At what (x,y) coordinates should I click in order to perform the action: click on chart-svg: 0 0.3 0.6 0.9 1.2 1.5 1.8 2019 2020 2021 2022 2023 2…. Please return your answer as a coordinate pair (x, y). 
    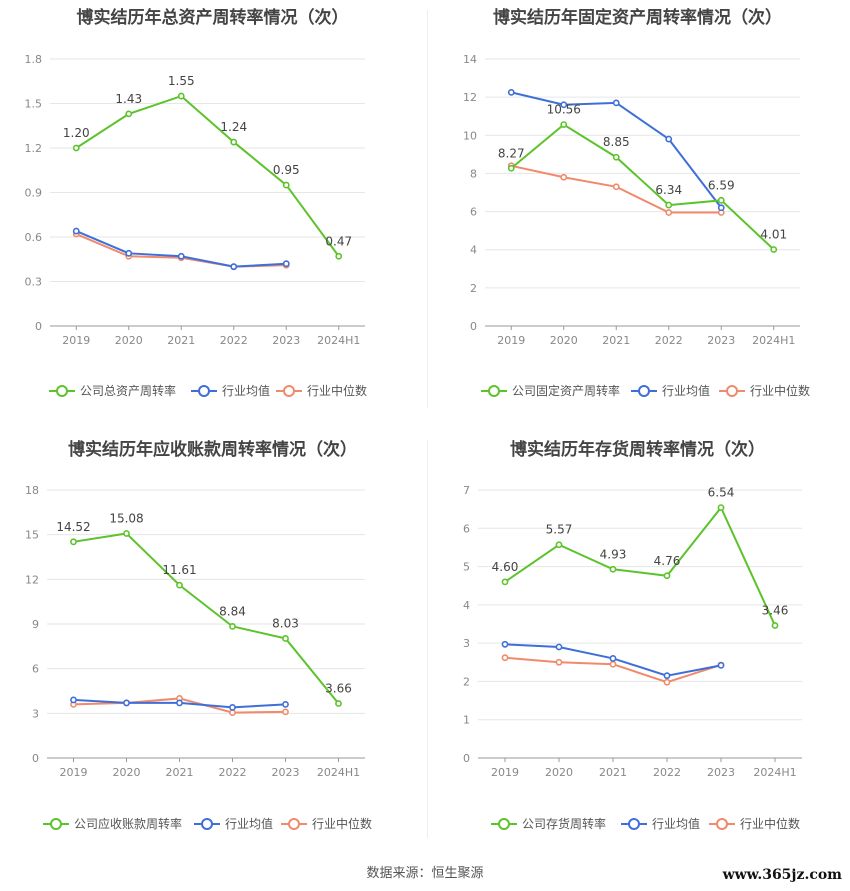
    Looking at the image, I should click on (195, 200).